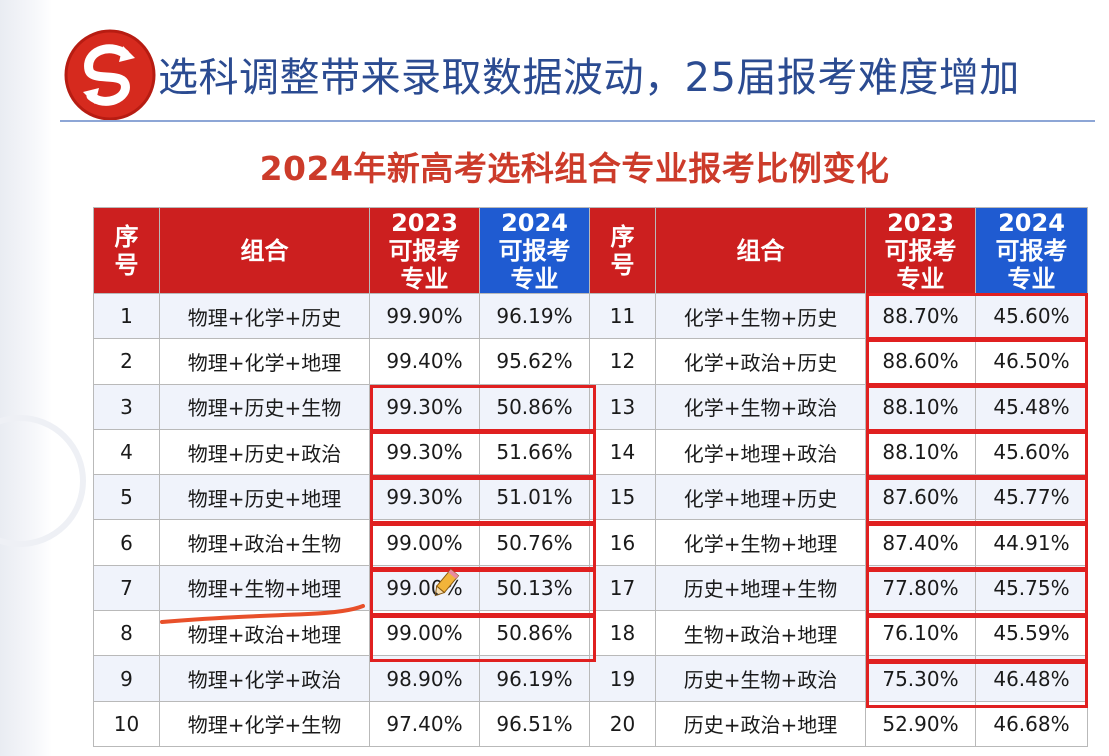 Image resolution: width=1109 pixels, height=756 pixels. I want to click on row-seq-cell: 12, so click(622, 361).